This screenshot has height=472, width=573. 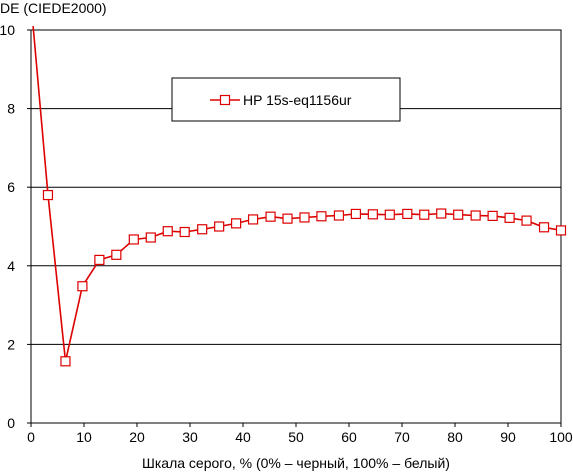 What do you see at coordinates (508, 437) in the screenshot?
I see `x-tick-label: 90` at bounding box center [508, 437].